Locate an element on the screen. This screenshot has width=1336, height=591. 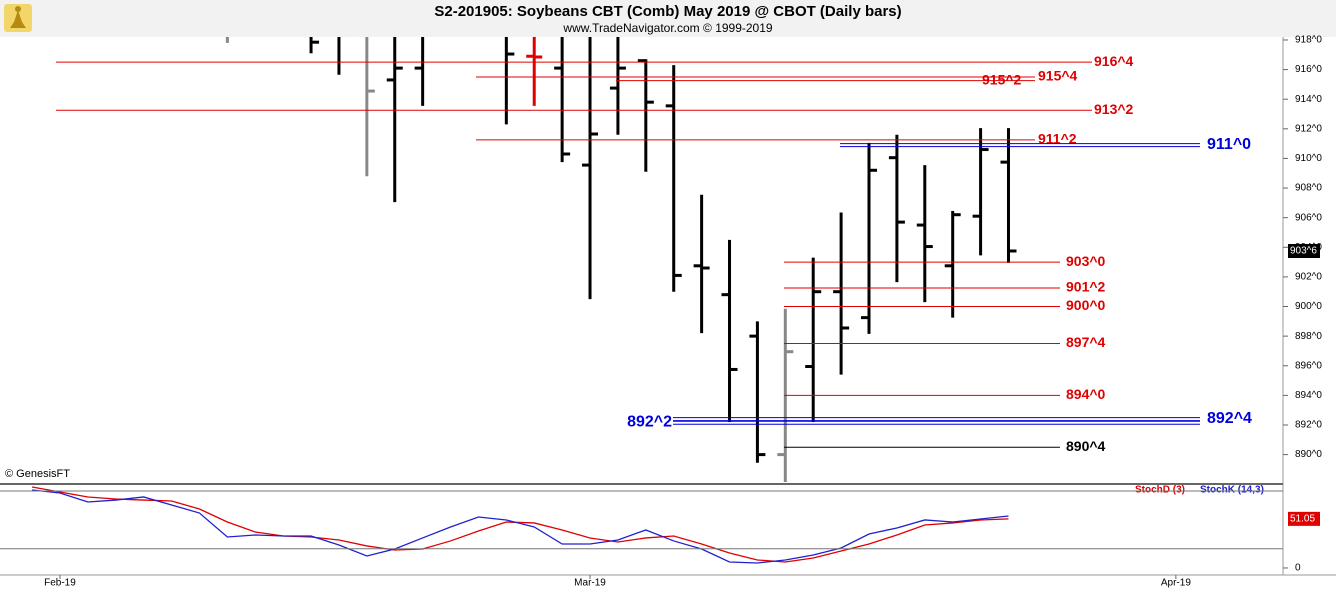
level-label: 911^0 is located at coordinates (1229, 144).